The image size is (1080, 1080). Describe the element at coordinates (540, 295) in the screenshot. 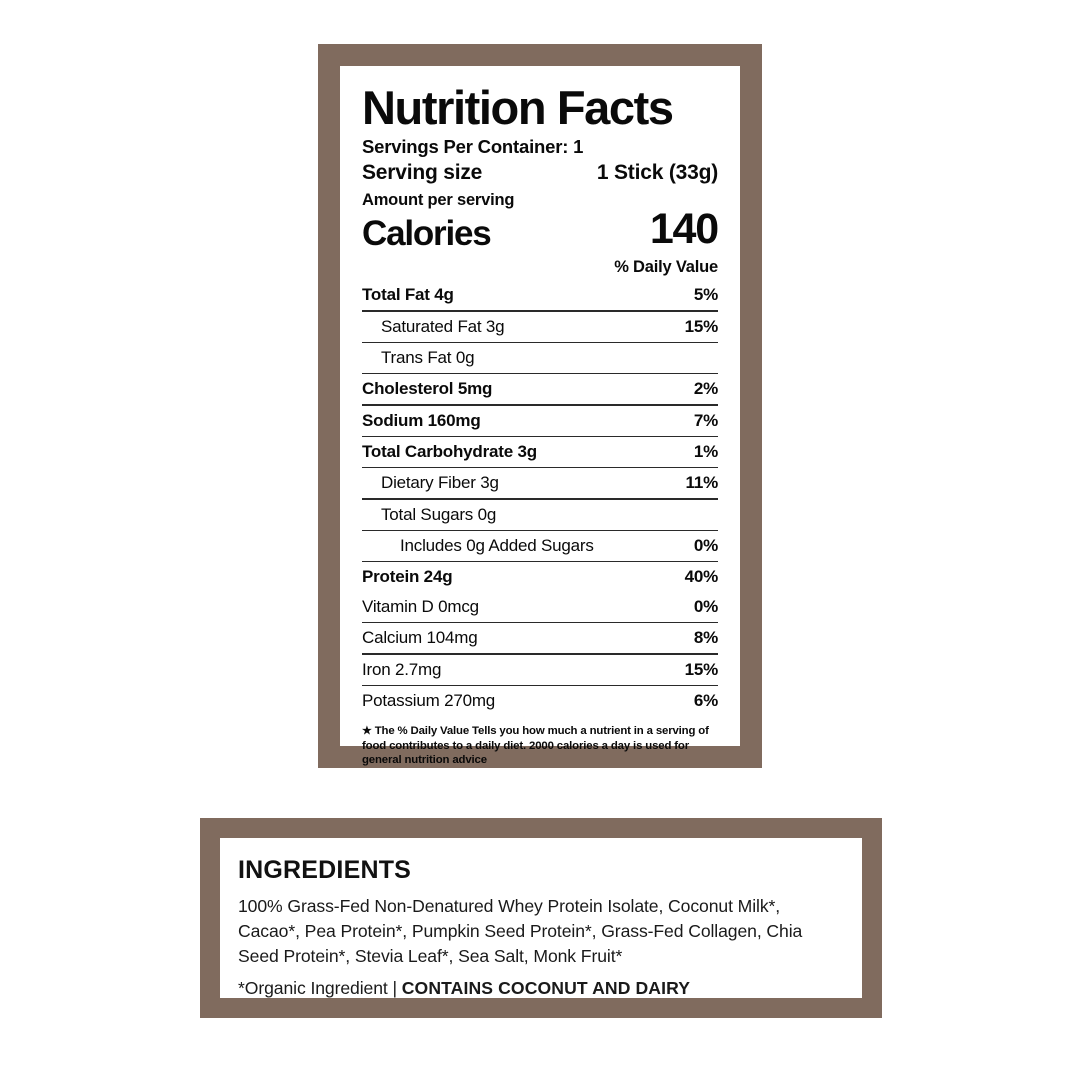

I see `nutrient-row: Total Fat 4g 5%` at that location.